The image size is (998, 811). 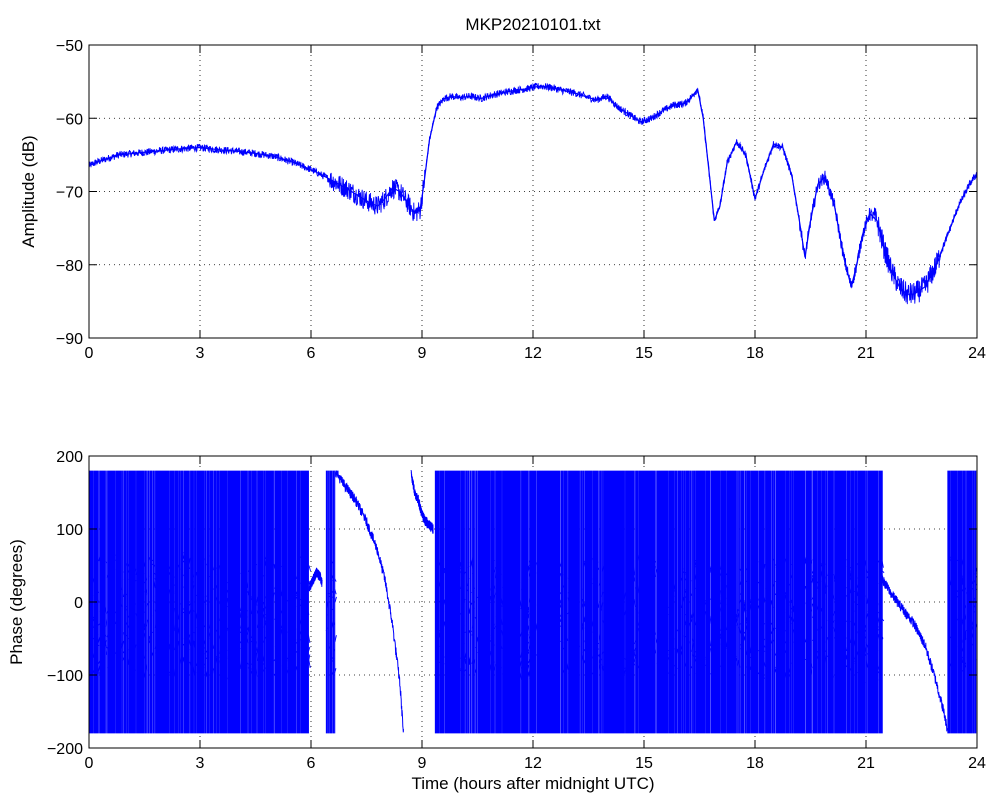 I want to click on y-tick-label: −100, so click(x=65, y=676).